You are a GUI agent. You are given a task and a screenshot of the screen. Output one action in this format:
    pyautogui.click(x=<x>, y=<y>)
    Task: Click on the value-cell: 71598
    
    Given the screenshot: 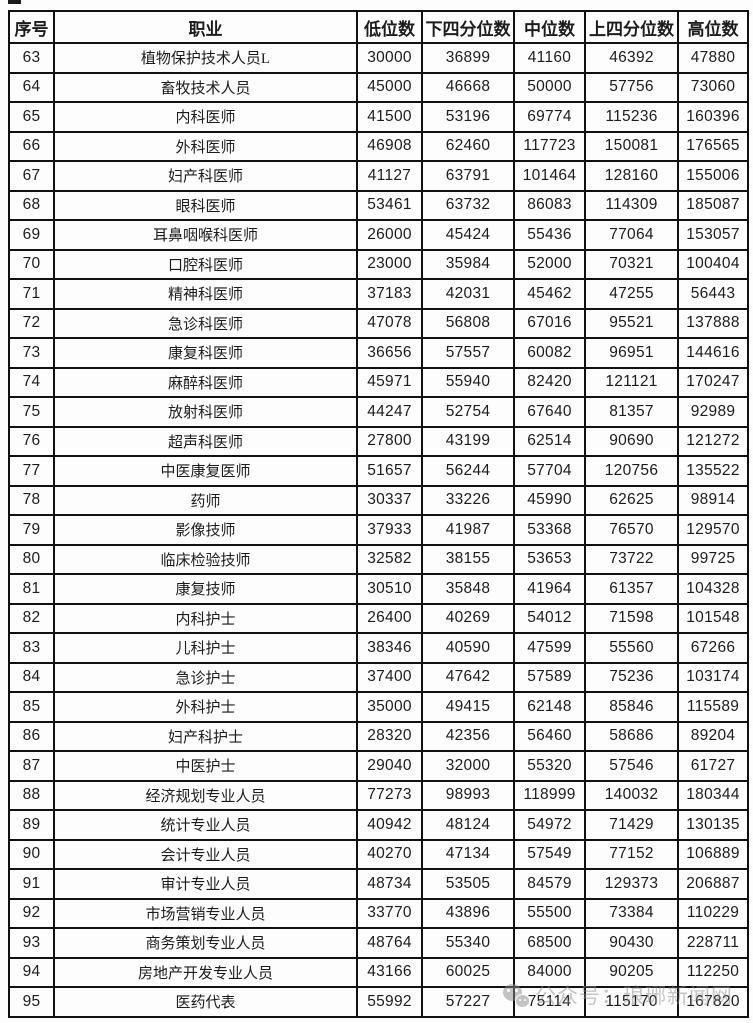 What is the action you would take?
    pyautogui.click(x=631, y=618)
    